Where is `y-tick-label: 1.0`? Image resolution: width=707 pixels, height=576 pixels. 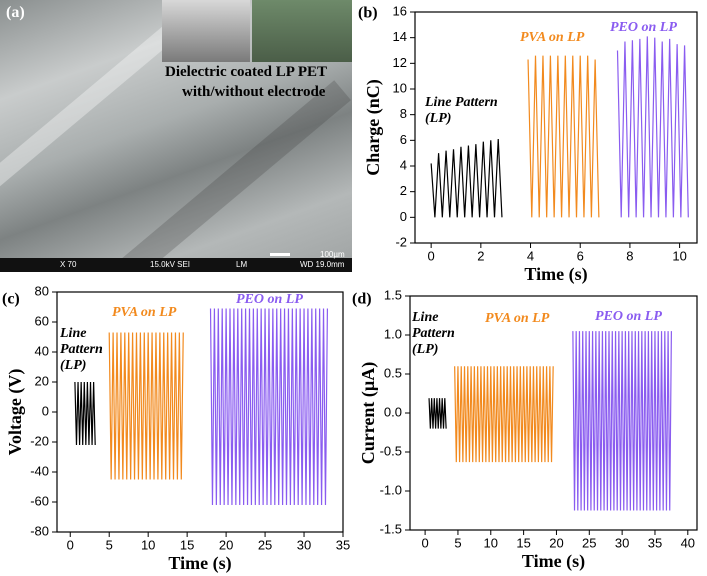 y-tick-label: 1.0 is located at coordinates (393, 333).